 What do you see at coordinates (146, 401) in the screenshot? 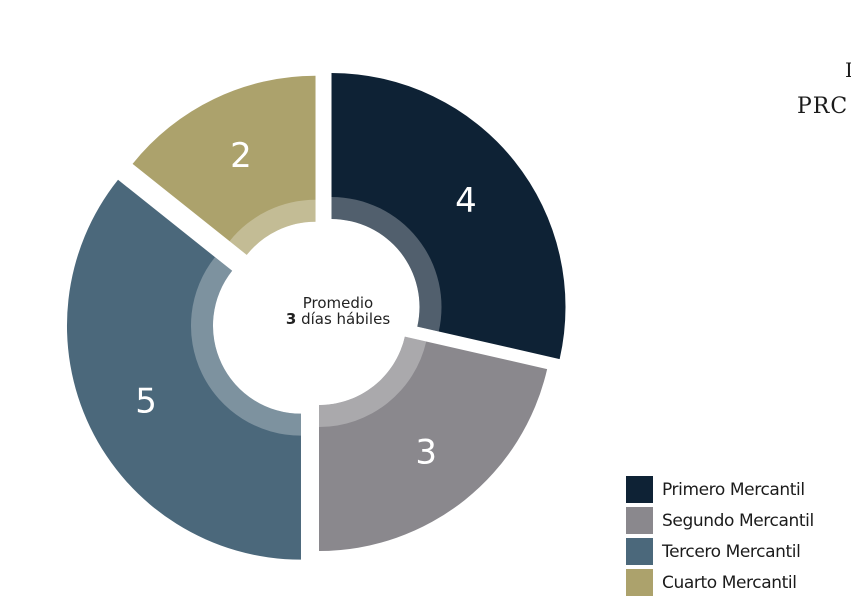
I see `slice-value-label: 5` at bounding box center [146, 401].